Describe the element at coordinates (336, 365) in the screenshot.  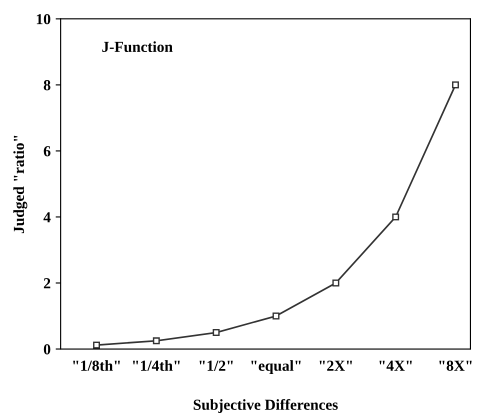
I see `x-tick-label: "2X"` at that location.